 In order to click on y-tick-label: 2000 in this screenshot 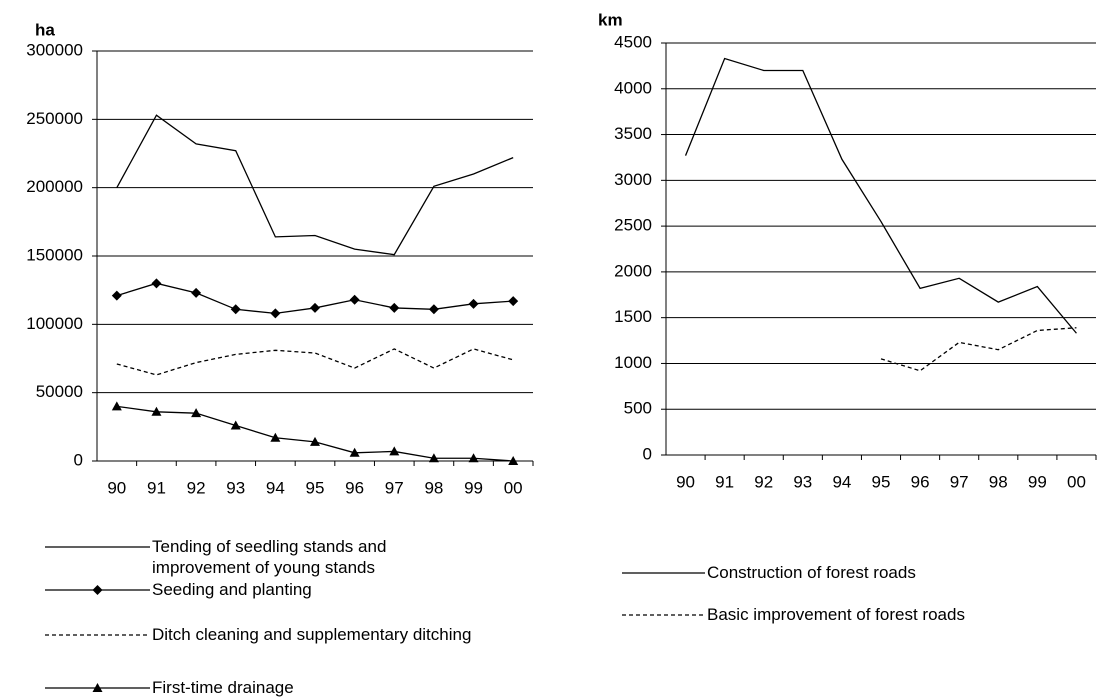, I will do `click(633, 270)`.